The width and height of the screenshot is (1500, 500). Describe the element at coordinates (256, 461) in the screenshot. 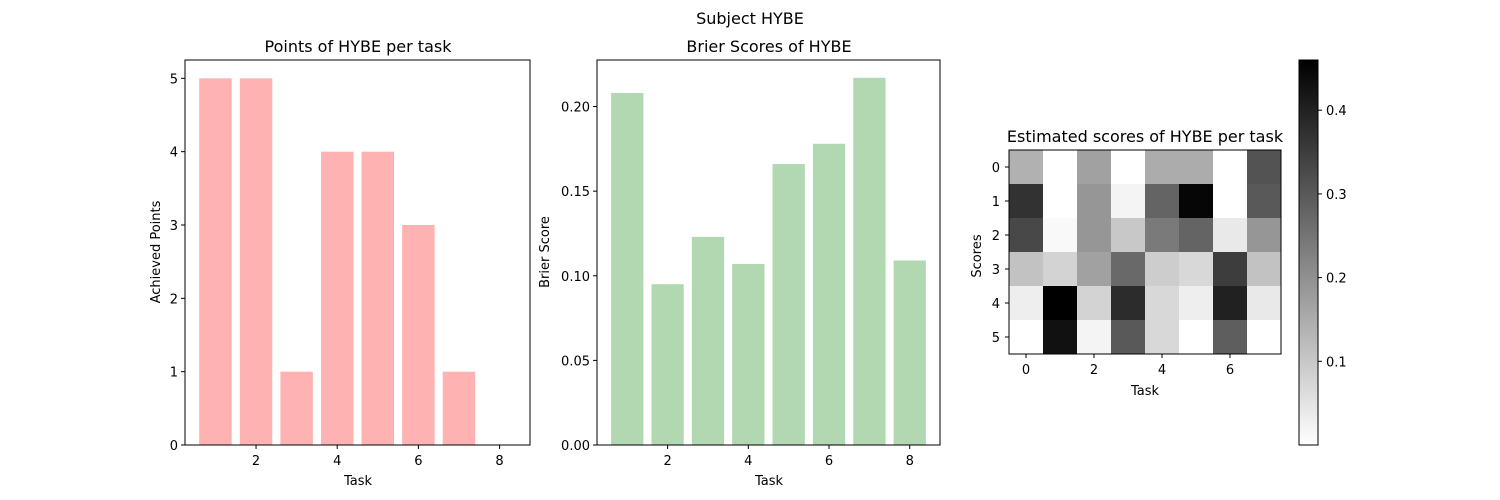

I see `points-xtick-label: 2` at that location.